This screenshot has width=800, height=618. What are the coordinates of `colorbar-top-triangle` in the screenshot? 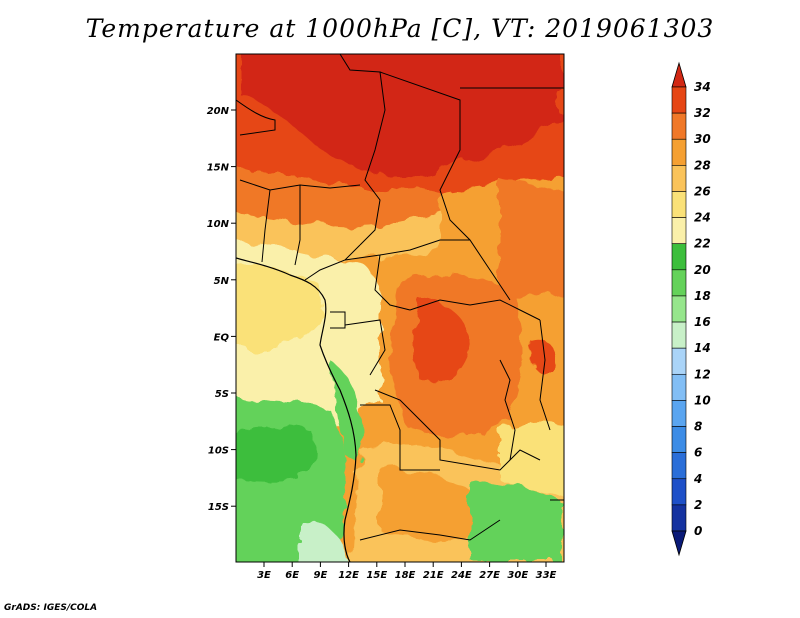 It's located at (679, 74).